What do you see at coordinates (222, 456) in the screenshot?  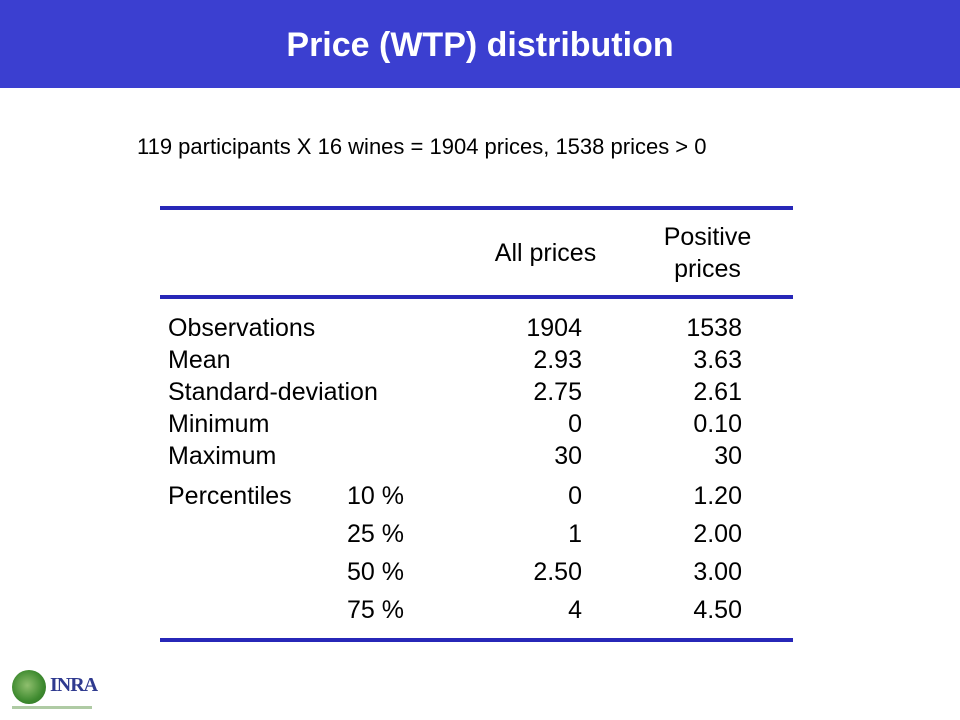 I see `row-label: Maximum` at bounding box center [222, 456].